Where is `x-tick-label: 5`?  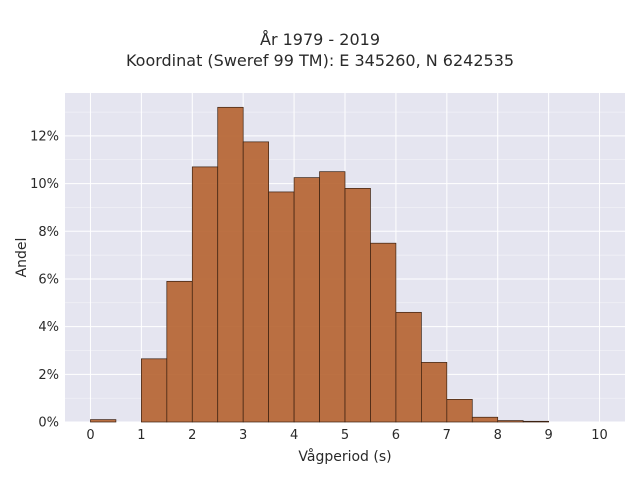 x-tick-label: 5 is located at coordinates (345, 435).